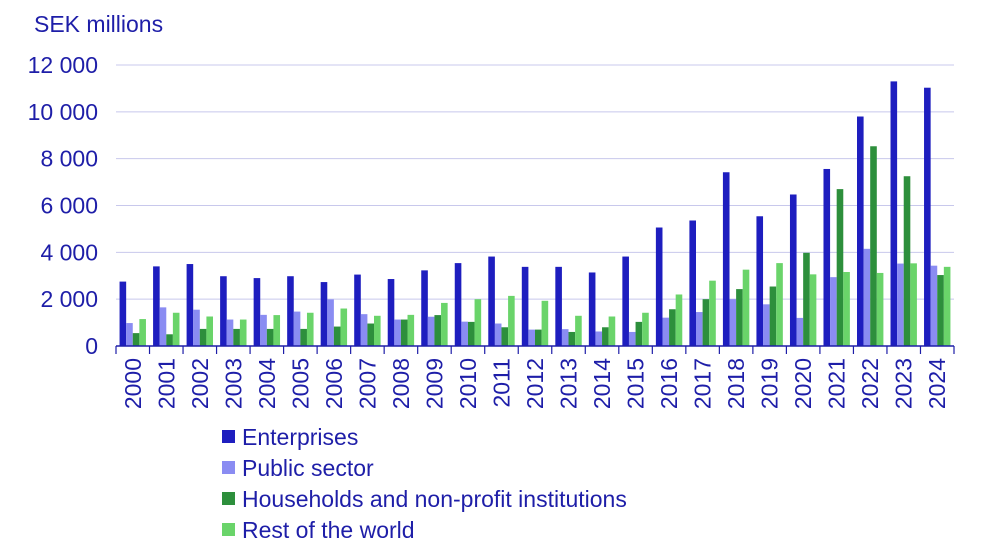  Describe the element at coordinates (297, 328) in the screenshot. I see `bar-public-sector-2005` at that location.